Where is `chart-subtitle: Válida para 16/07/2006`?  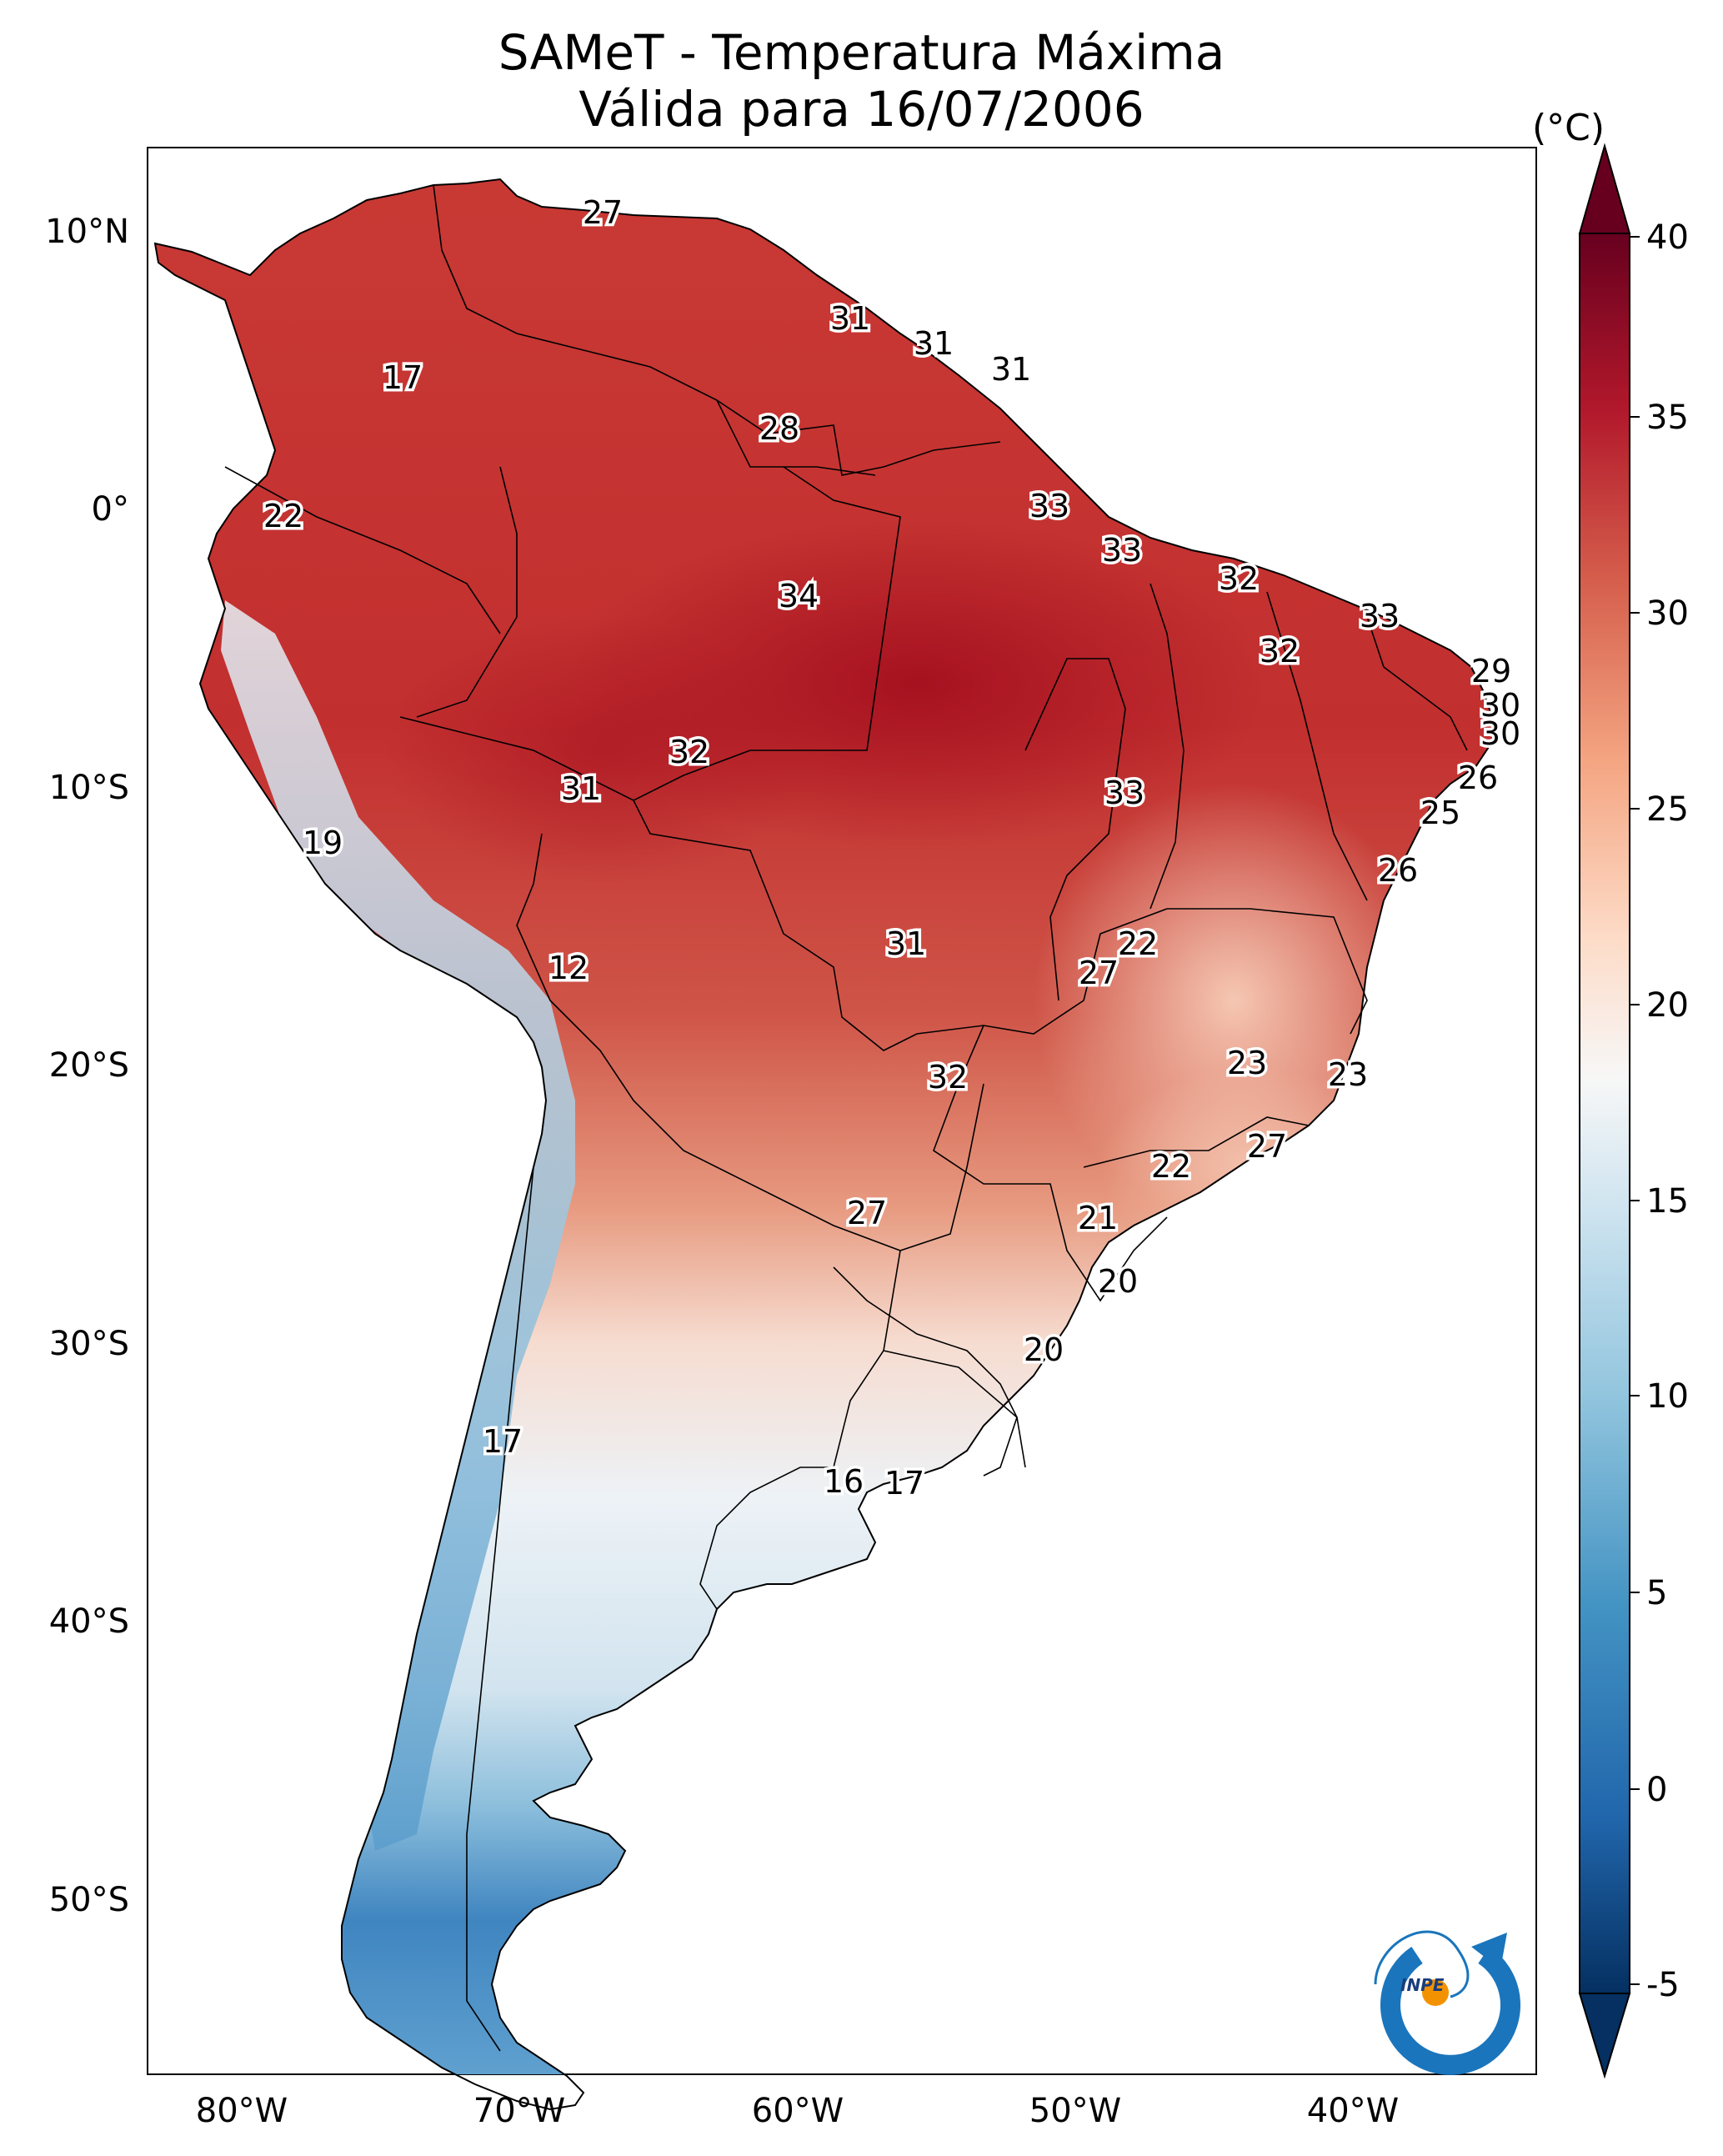 chart-subtitle: Válida para 16/07/2006 is located at coordinates (861, 110).